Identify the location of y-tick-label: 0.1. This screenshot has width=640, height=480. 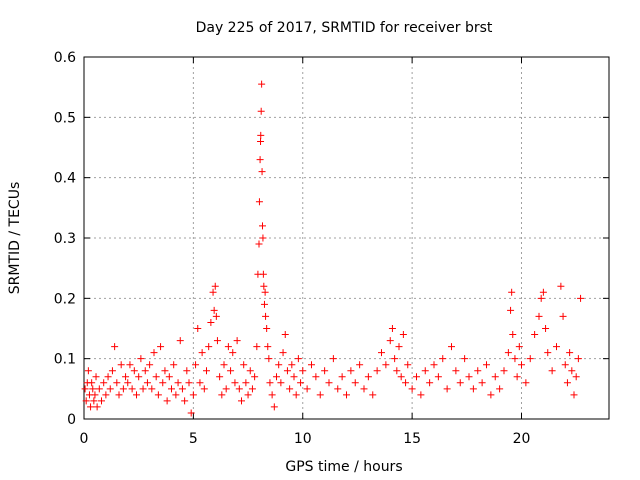
(65, 360).